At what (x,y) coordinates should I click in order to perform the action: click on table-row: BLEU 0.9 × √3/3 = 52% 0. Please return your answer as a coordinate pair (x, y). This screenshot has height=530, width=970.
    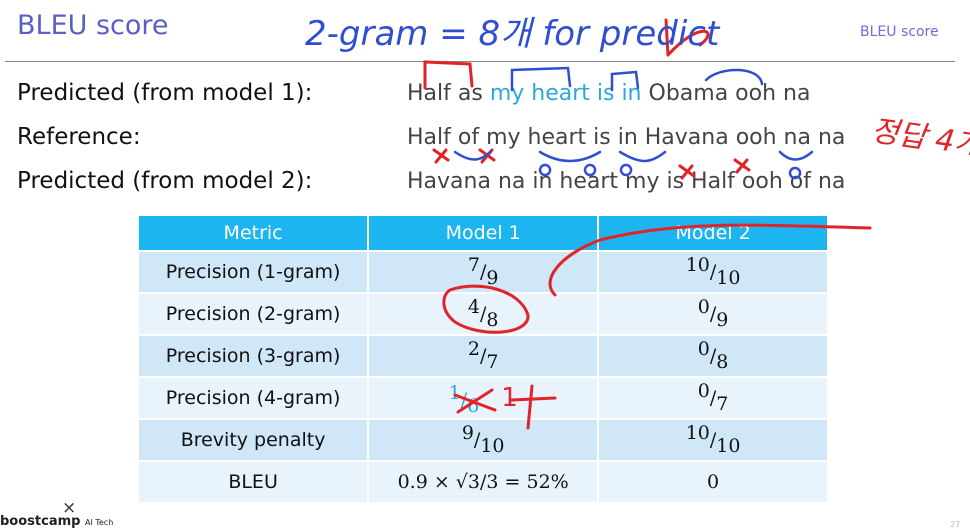
    Looking at the image, I should click on (482, 482).